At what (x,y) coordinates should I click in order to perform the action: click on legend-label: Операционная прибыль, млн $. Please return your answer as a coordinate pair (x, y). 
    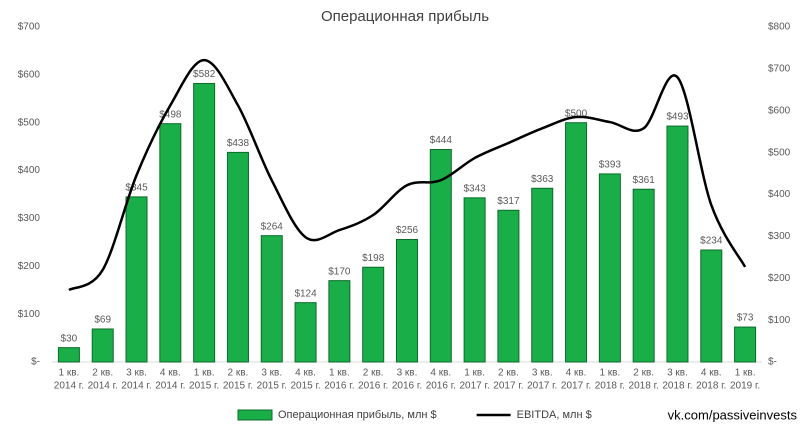
    Looking at the image, I should click on (357, 415).